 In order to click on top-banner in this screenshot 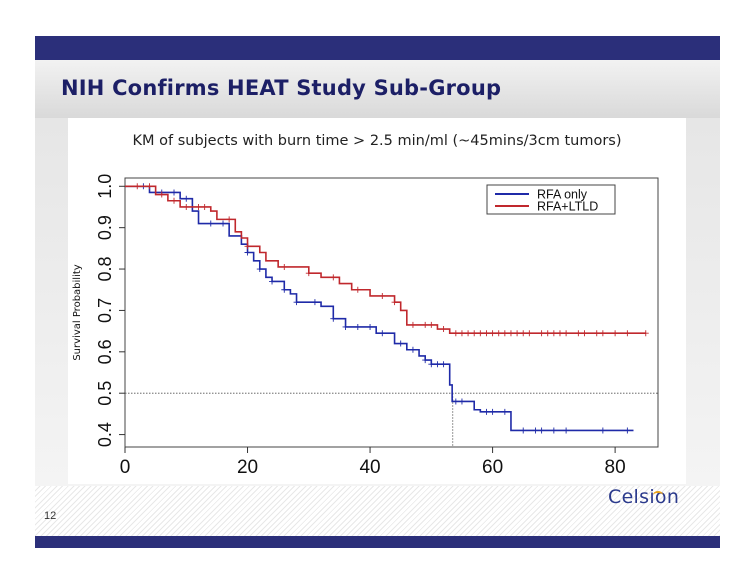, I will do `click(377, 49)`.